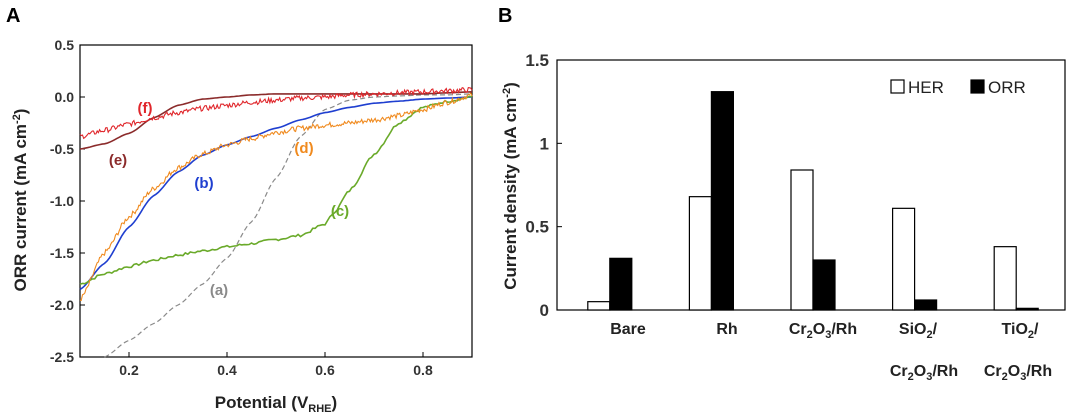  I want to click on panel-a-xtick-label: 0.6, so click(325, 370).